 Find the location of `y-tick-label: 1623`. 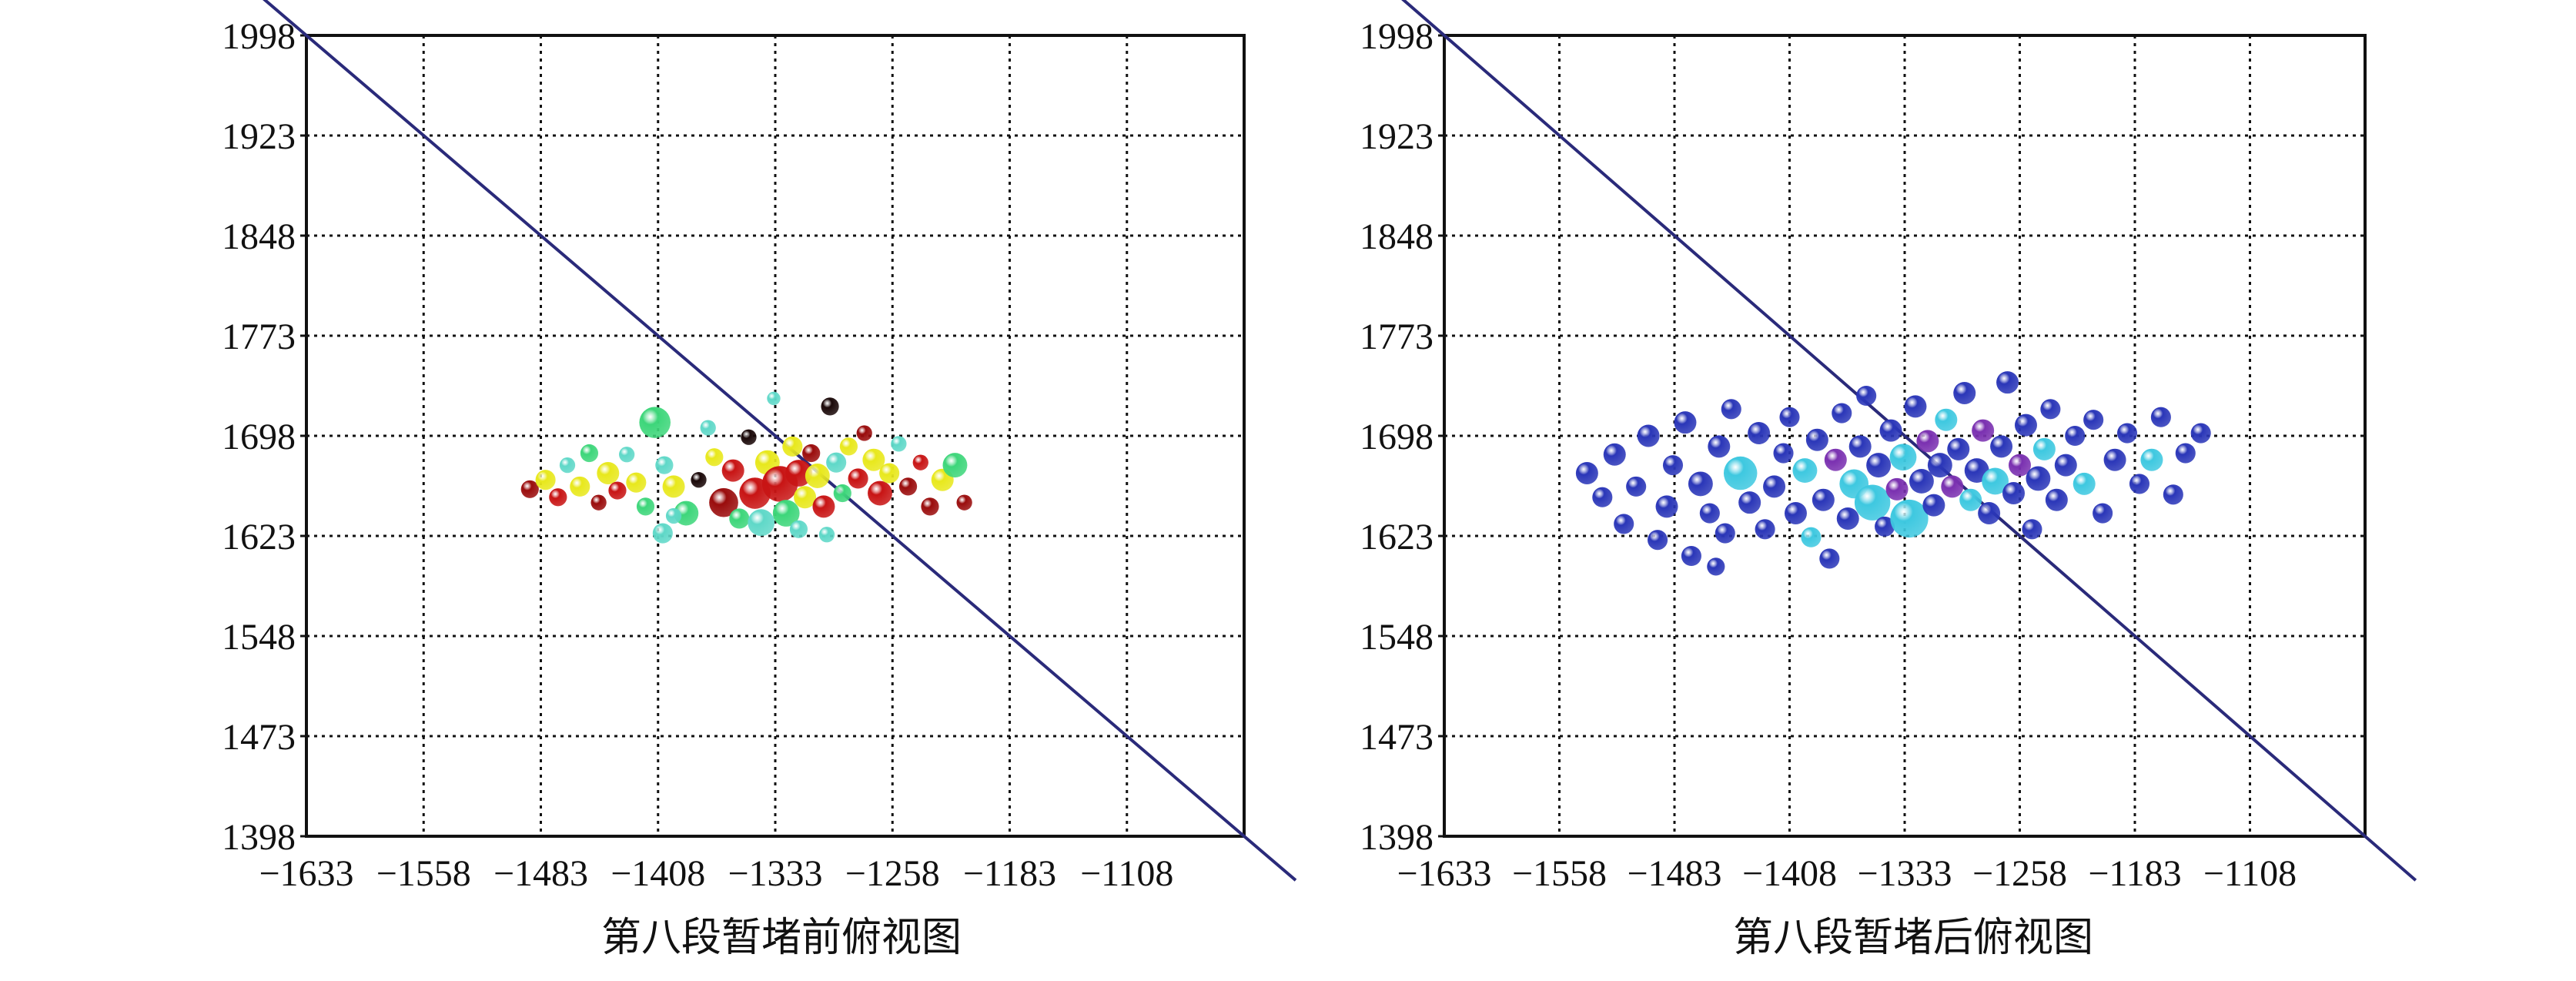

y-tick-label: 1623 is located at coordinates (259, 537).